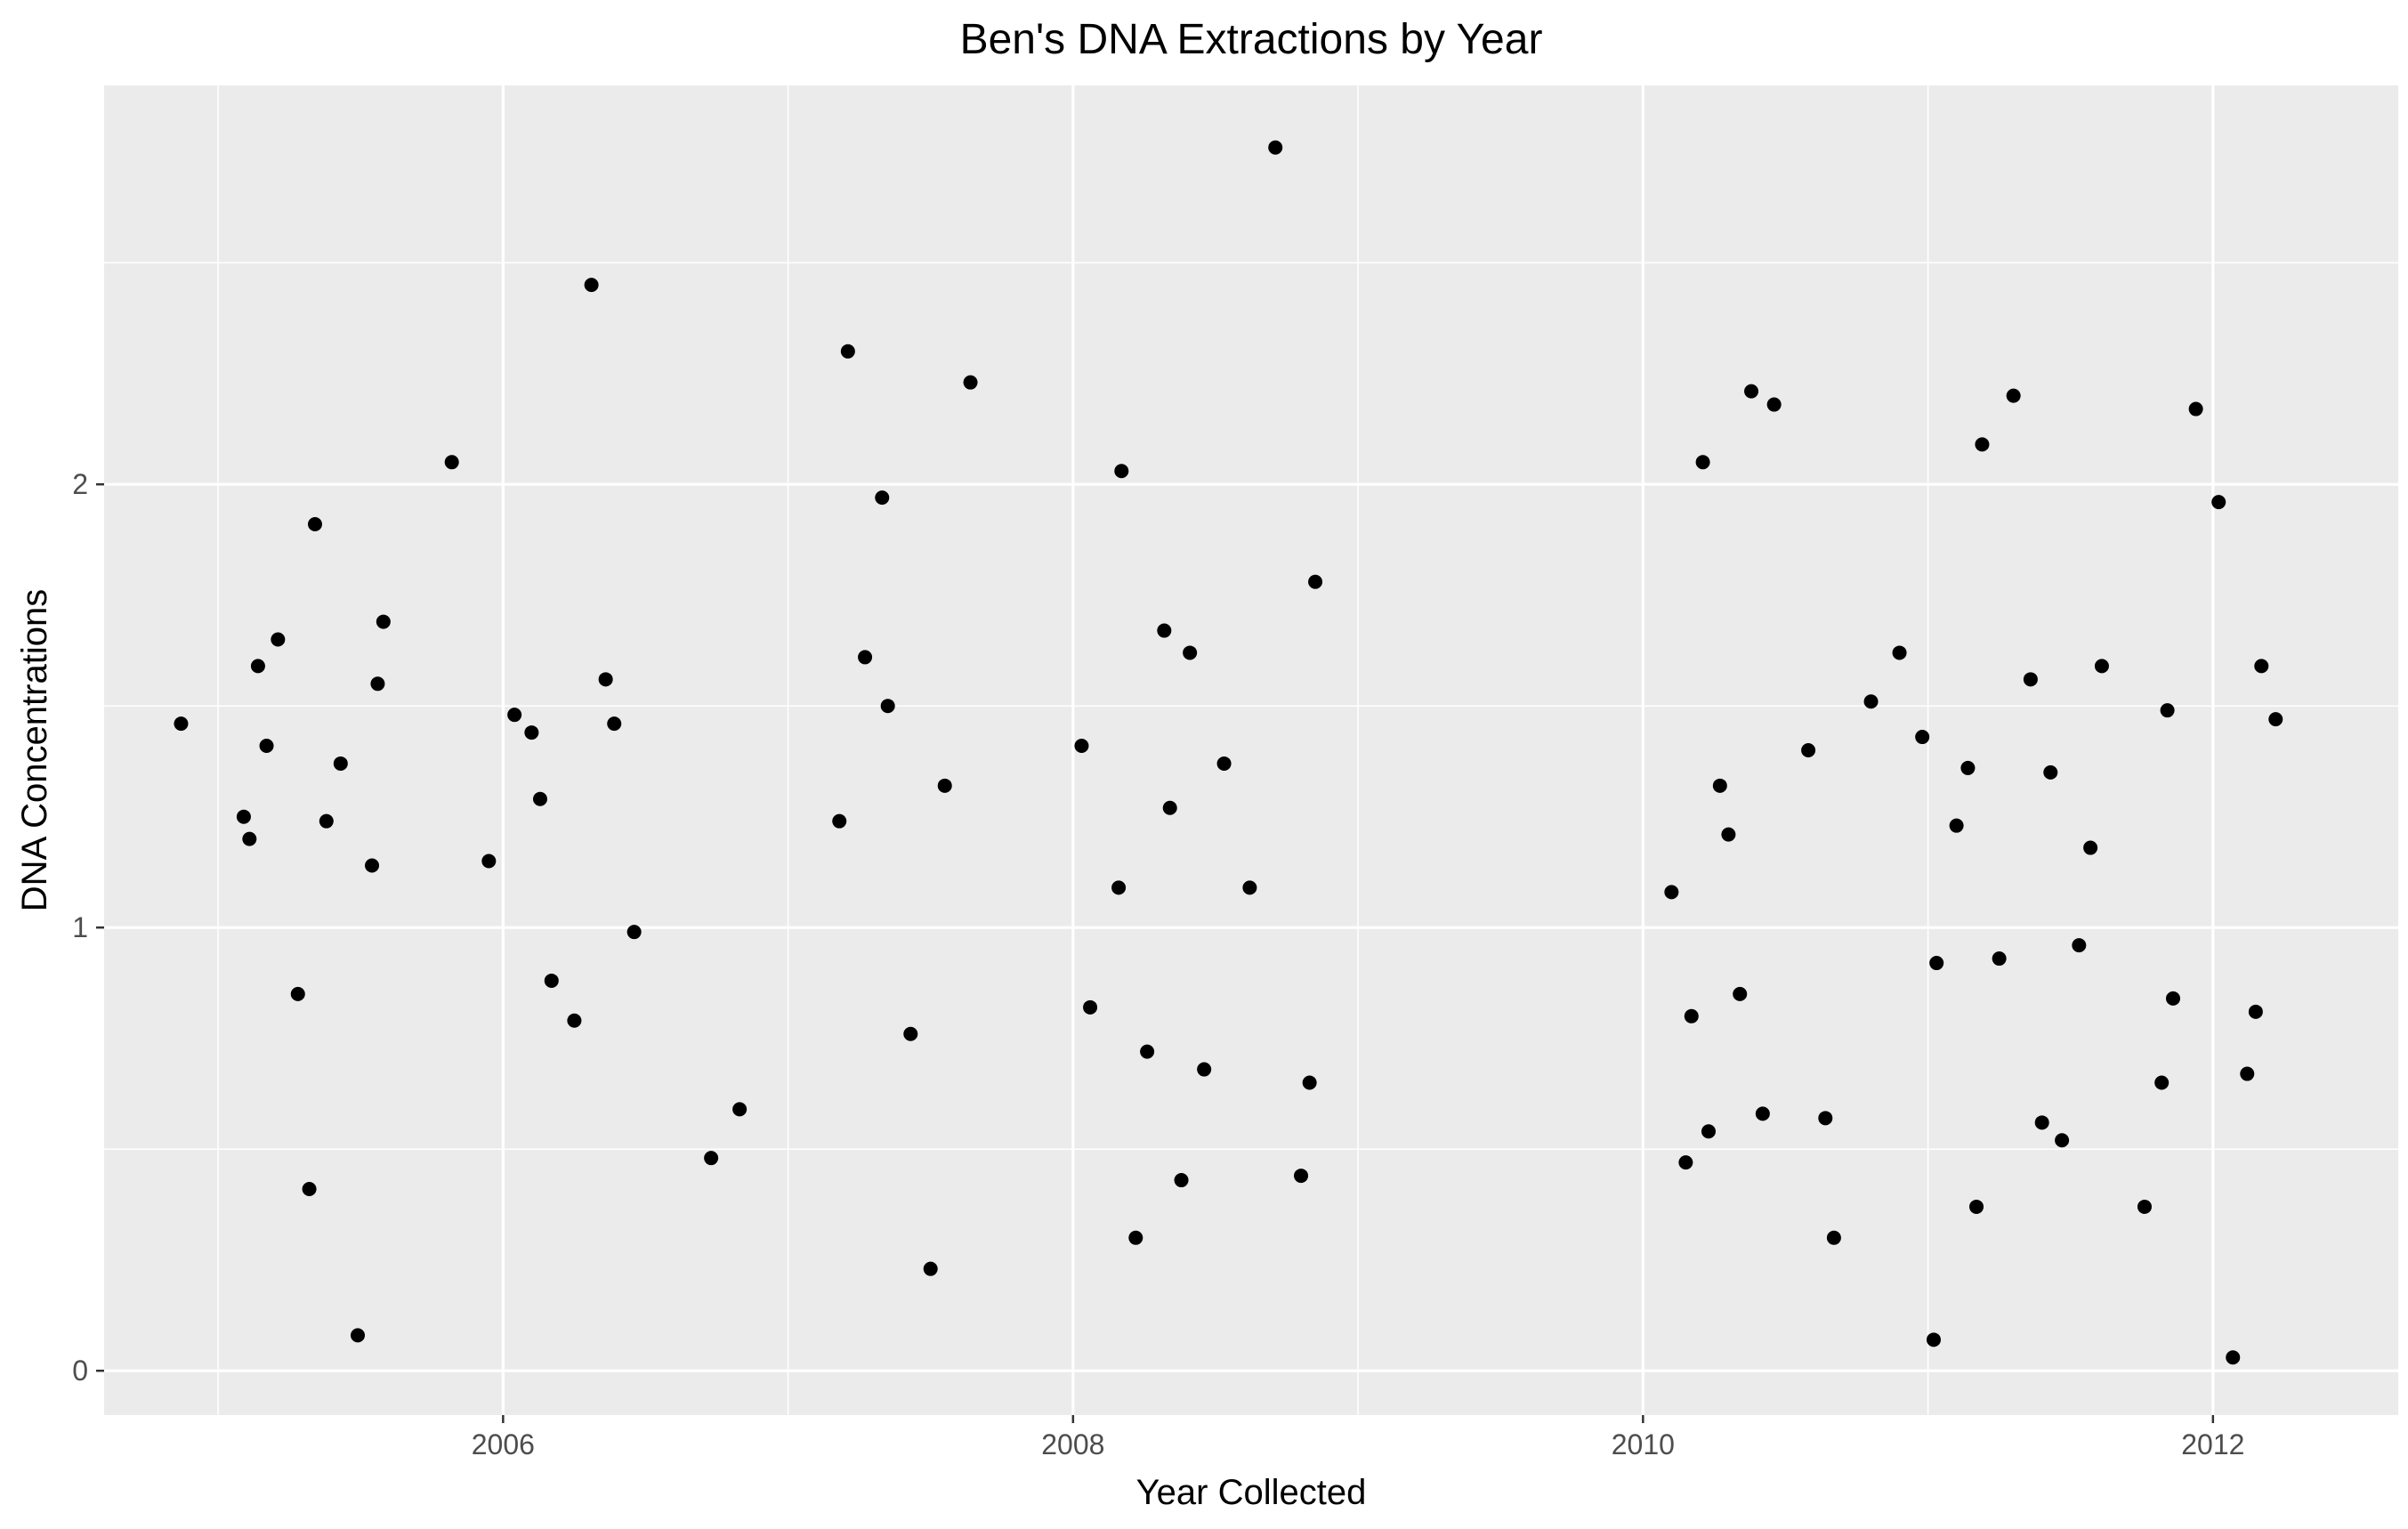 Image resolution: width=2408 pixels, height=1529 pixels. Describe the element at coordinates (1072, 1444) in the screenshot. I see `x-tick-label: 2008` at that location.